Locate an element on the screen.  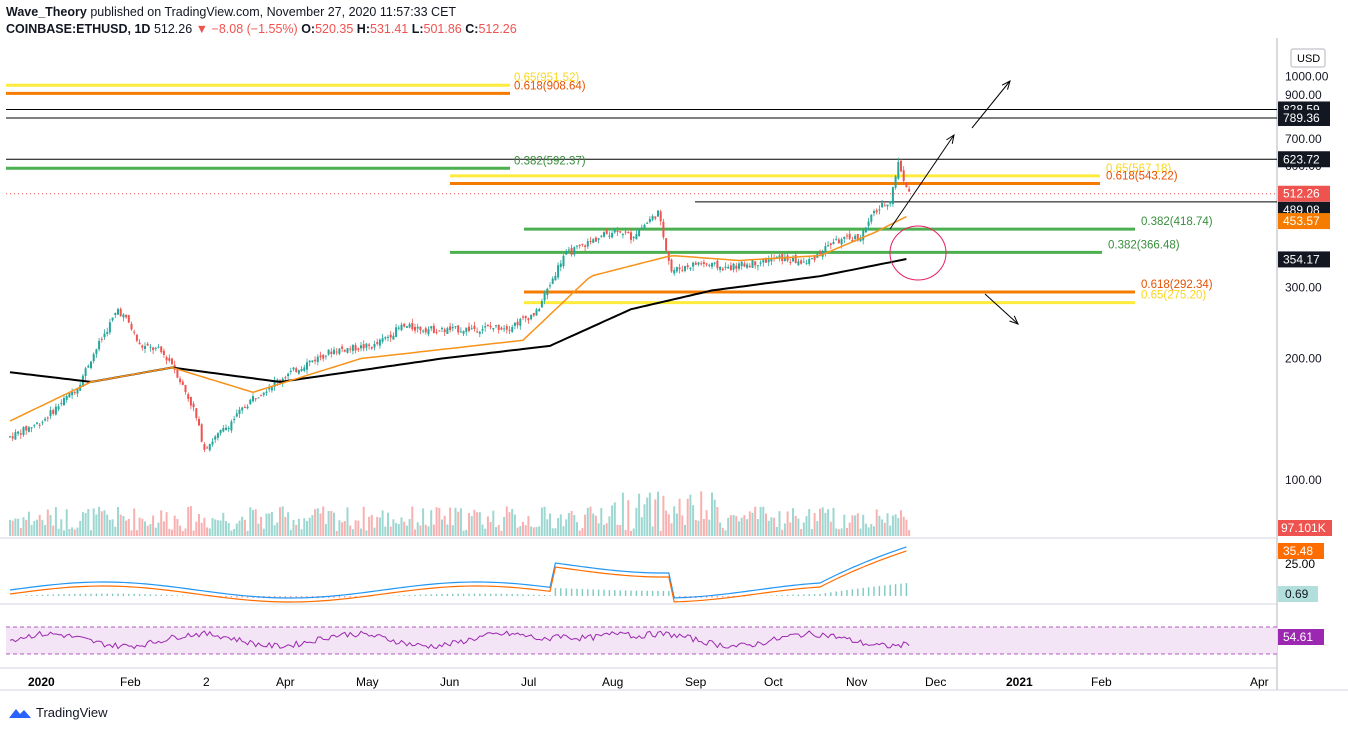
hist-tag-label: 0.69 is located at coordinates (1297, 594).